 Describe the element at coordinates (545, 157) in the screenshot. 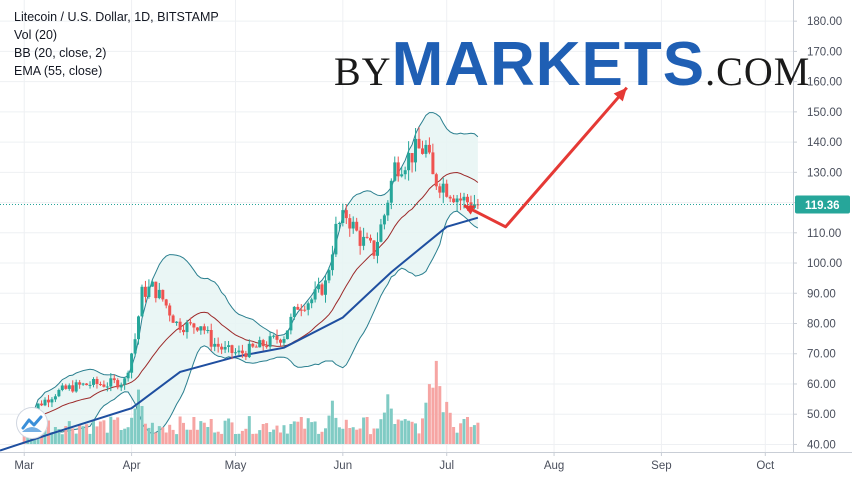

I see `forecast-arrow-line` at that location.